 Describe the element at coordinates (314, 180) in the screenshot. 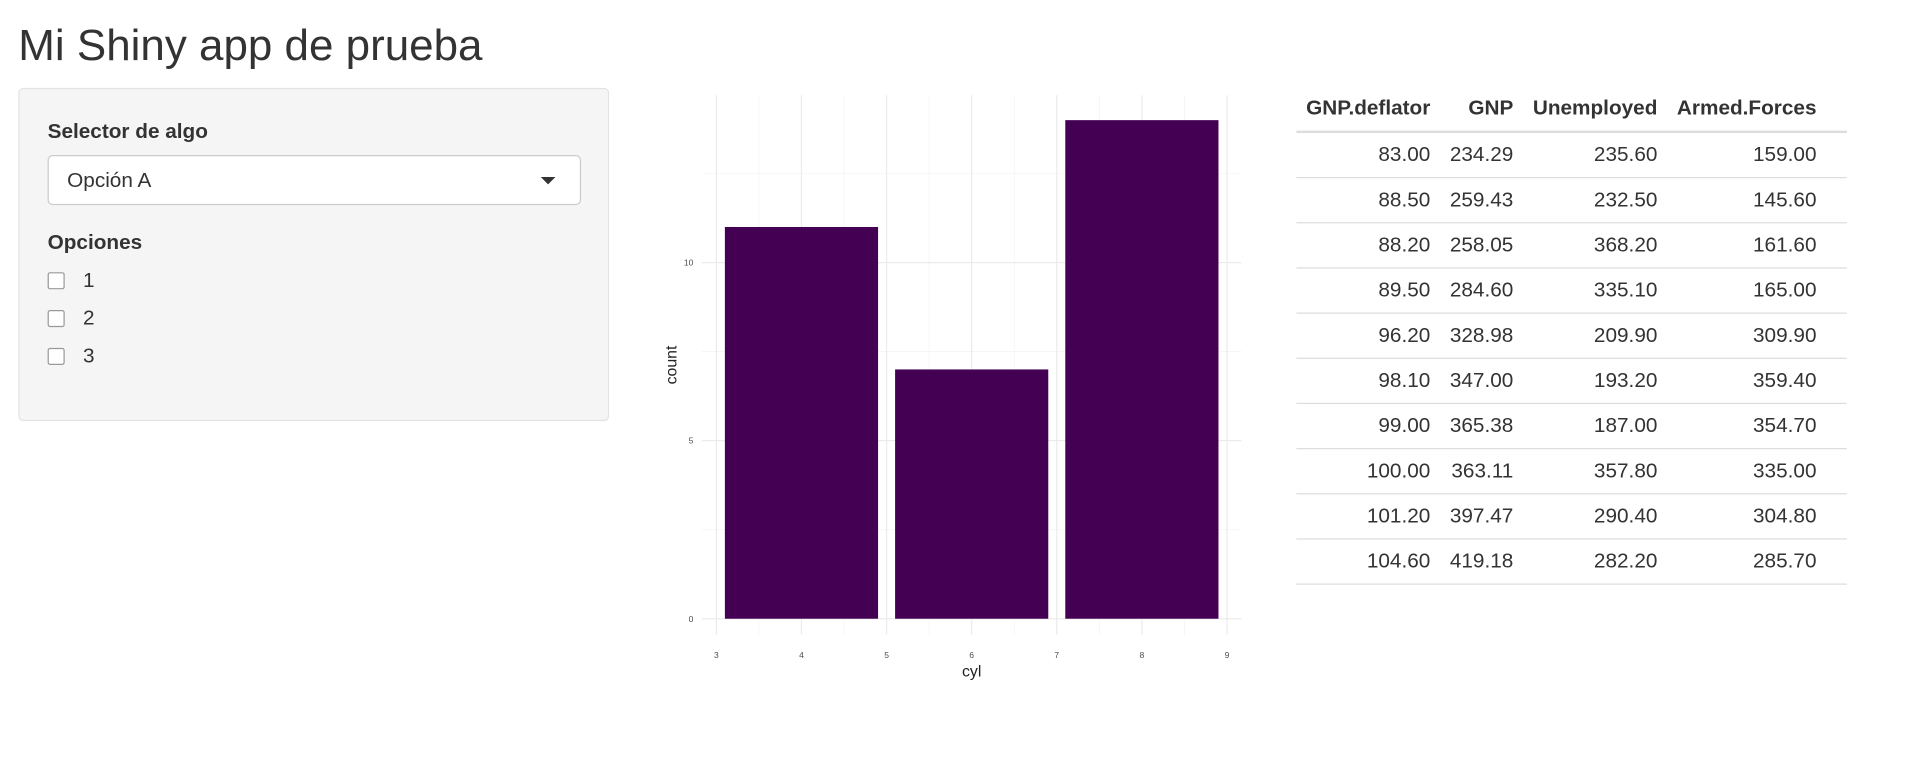

I see `select-input: Opción A` at that location.